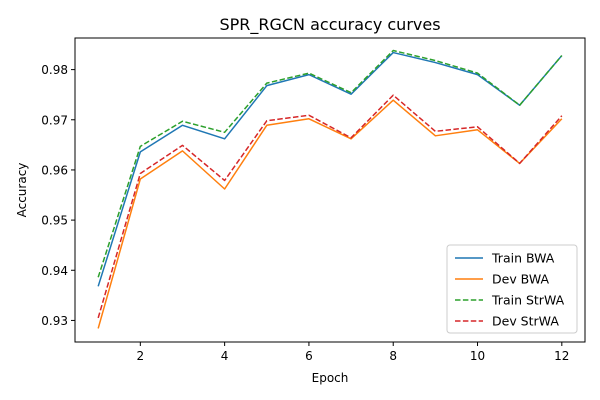  What do you see at coordinates (523, 258) in the screenshot?
I see `legend-label: Train BWA` at bounding box center [523, 258].